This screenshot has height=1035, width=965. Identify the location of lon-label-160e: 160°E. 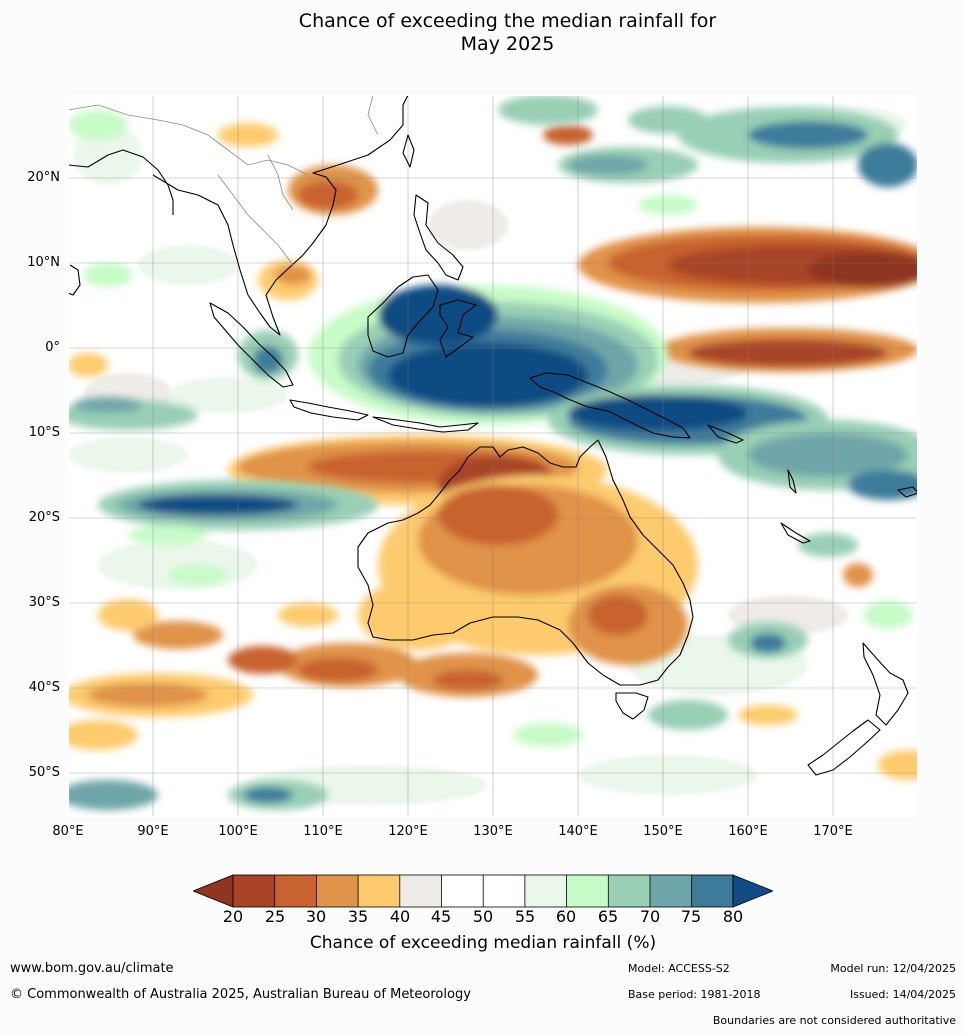
(748, 831).